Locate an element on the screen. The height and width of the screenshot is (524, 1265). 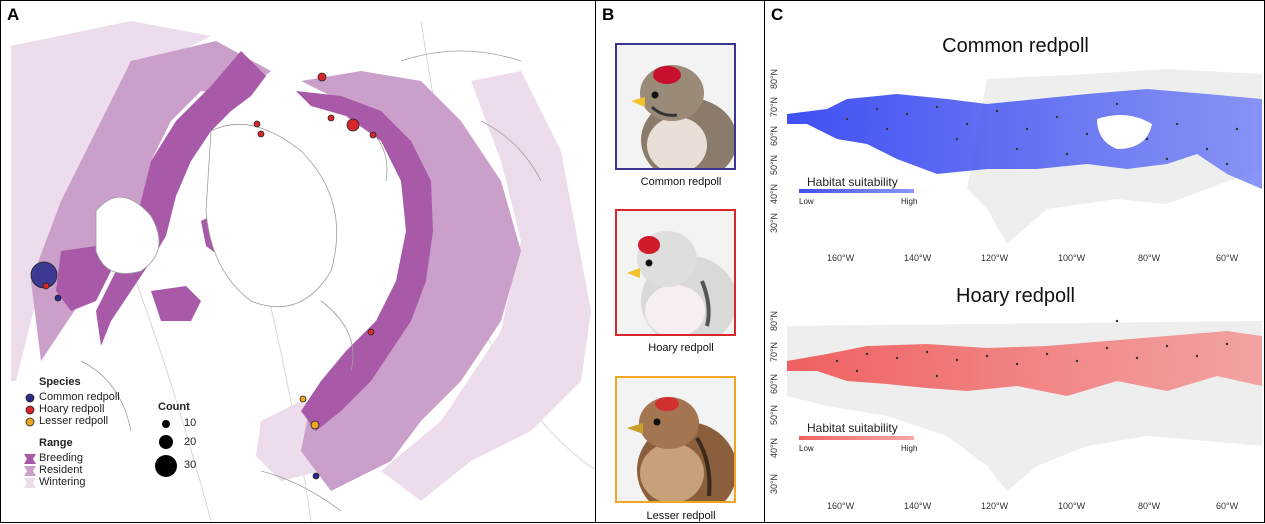
lat-label-50-map2: 50°N is located at coordinates (774, 415).